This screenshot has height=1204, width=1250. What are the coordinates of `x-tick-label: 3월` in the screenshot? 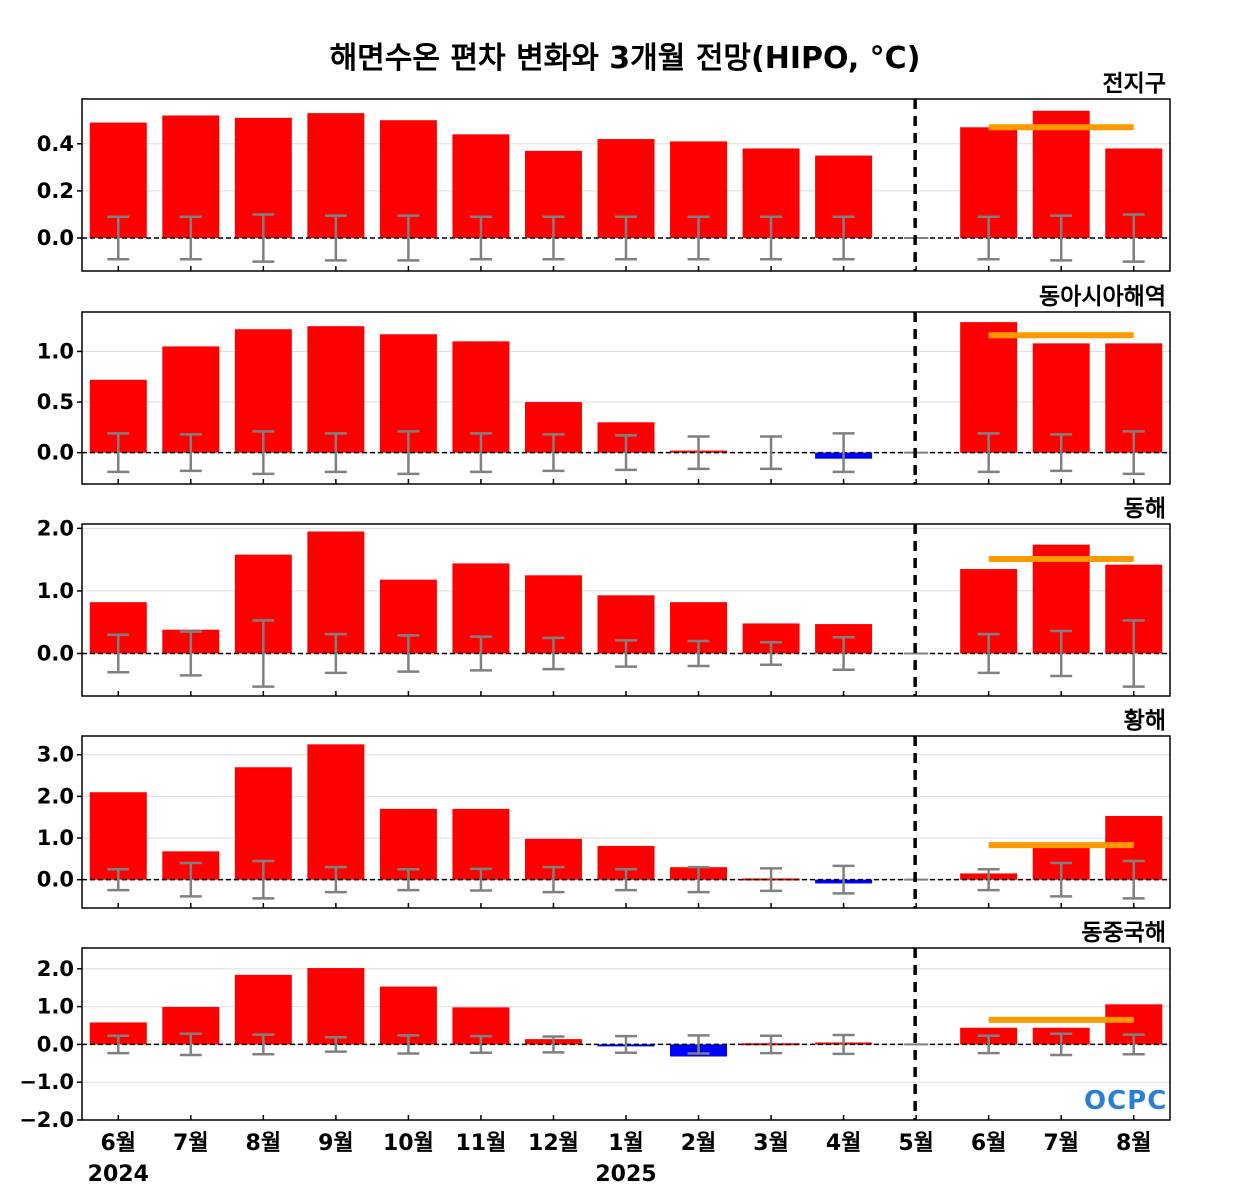 It's located at (771, 1143).